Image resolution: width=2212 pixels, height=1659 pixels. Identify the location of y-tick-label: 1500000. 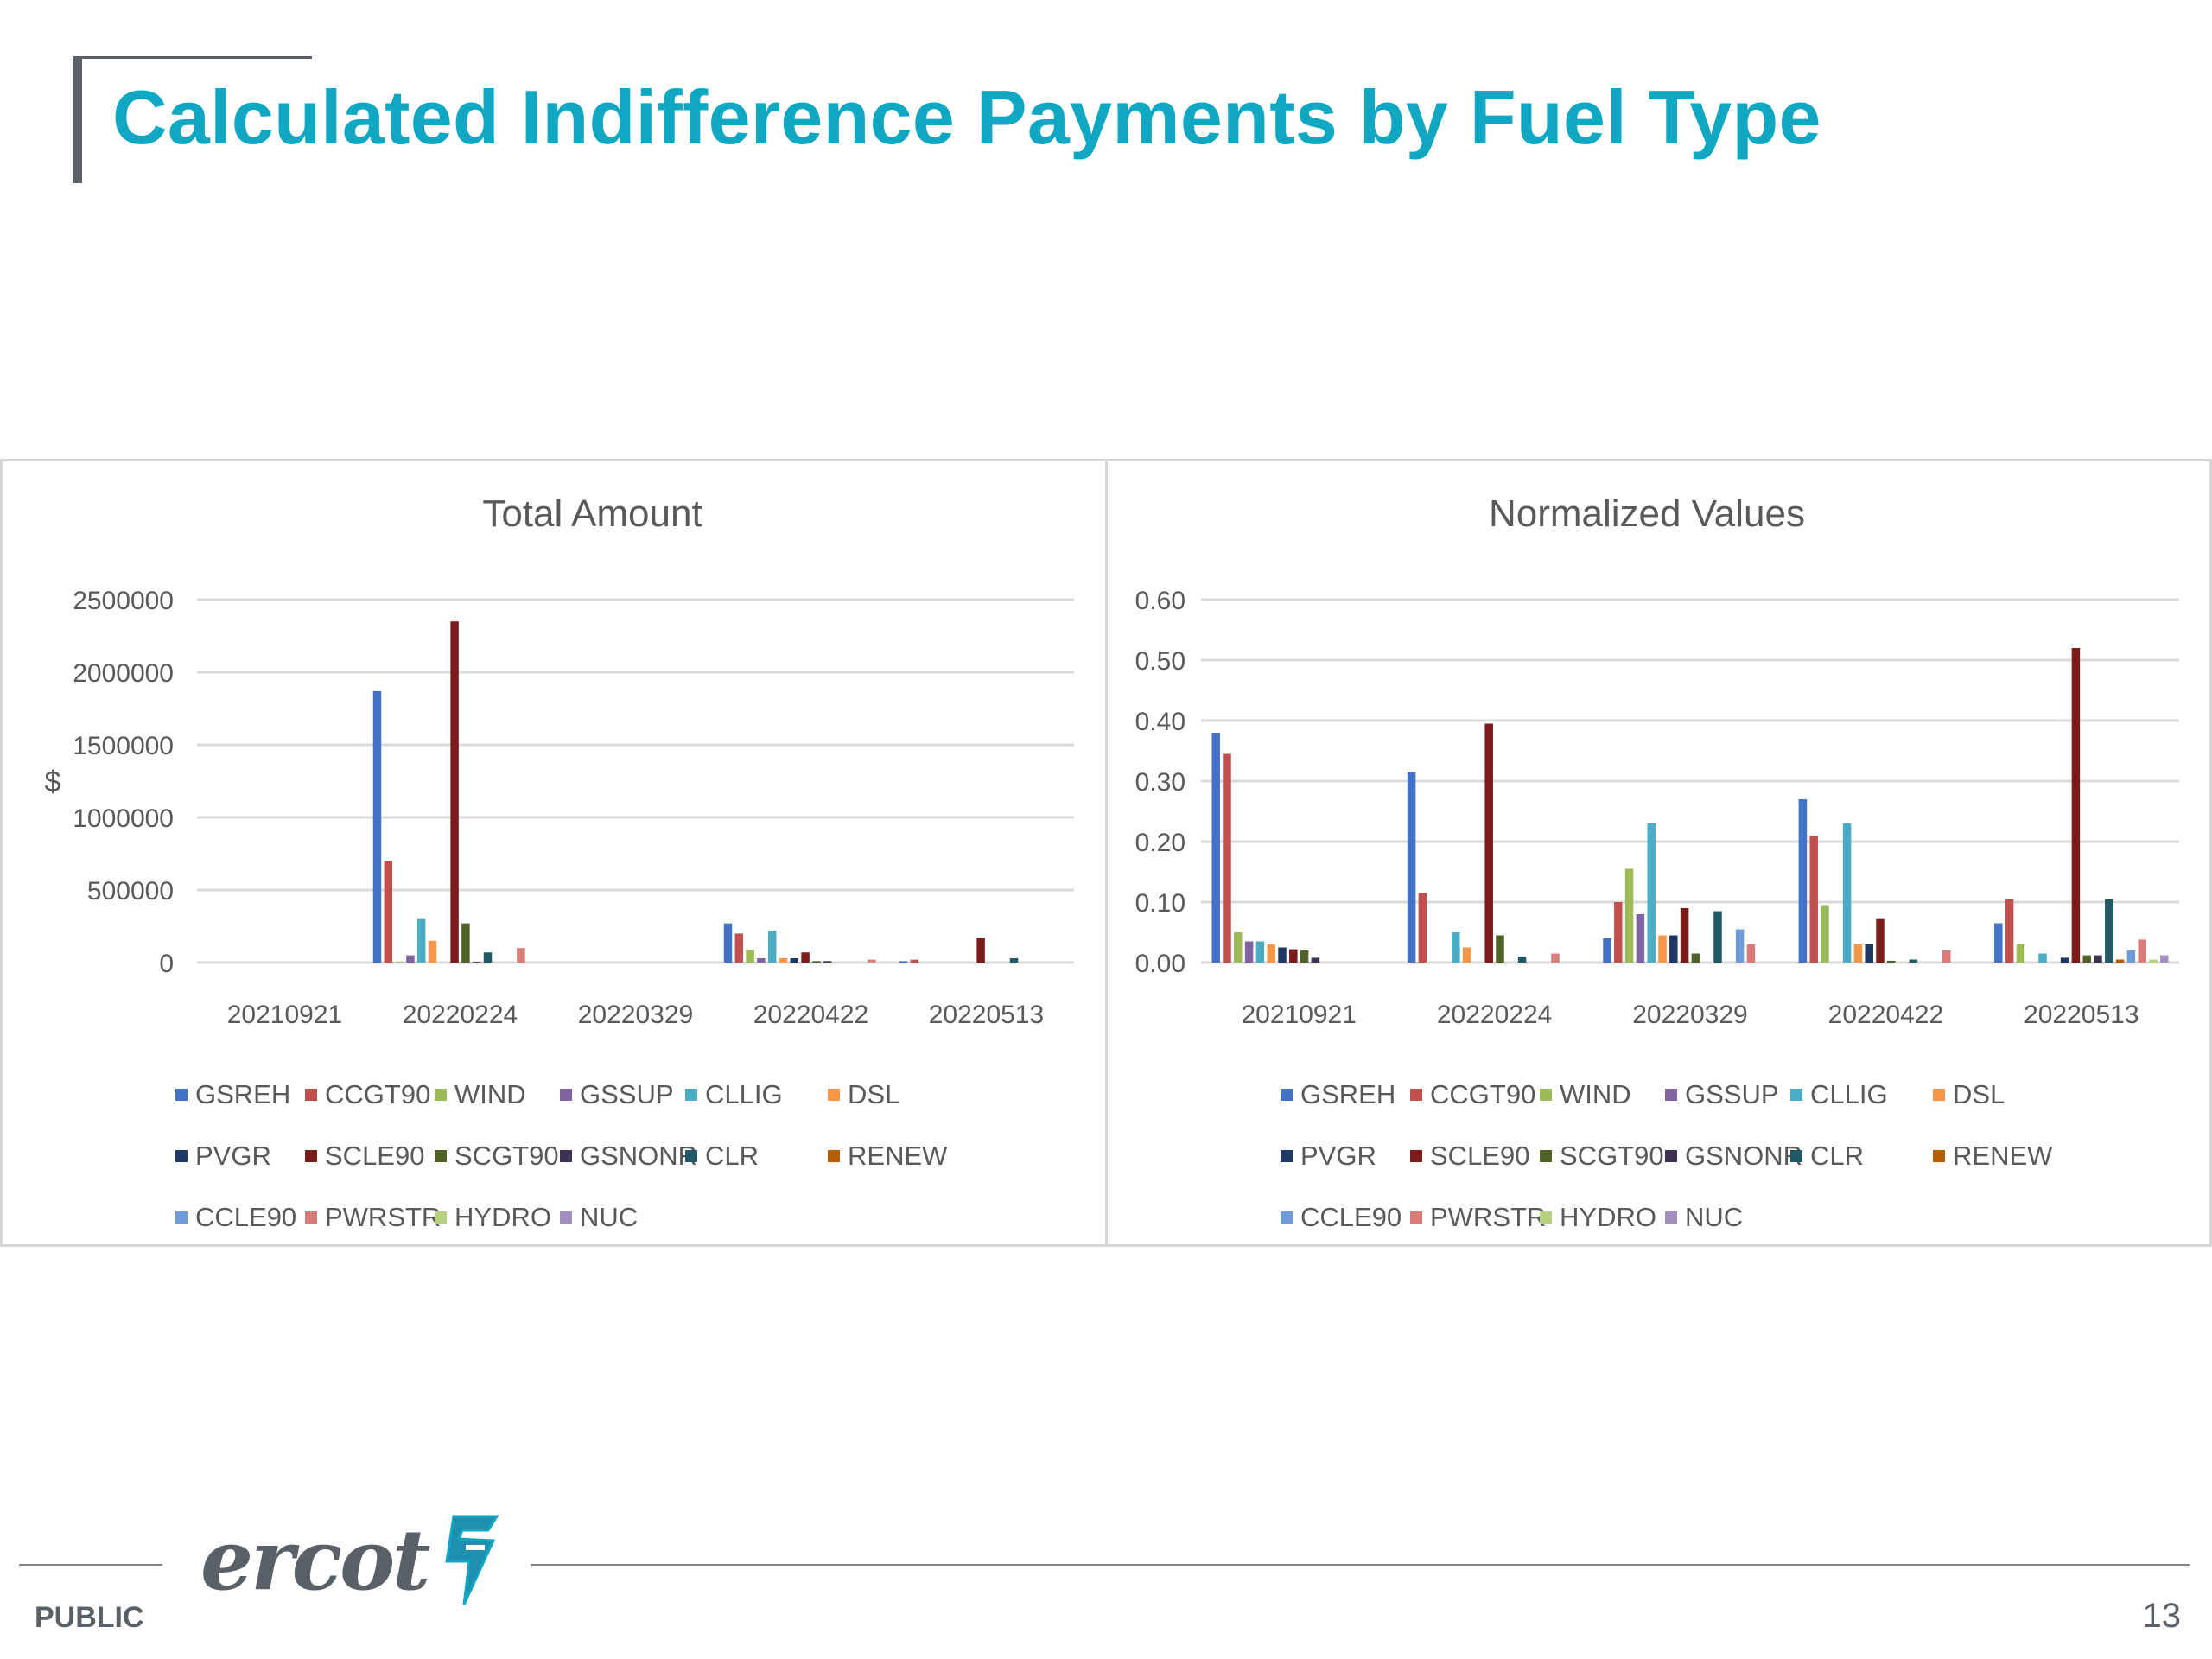
(123, 746).